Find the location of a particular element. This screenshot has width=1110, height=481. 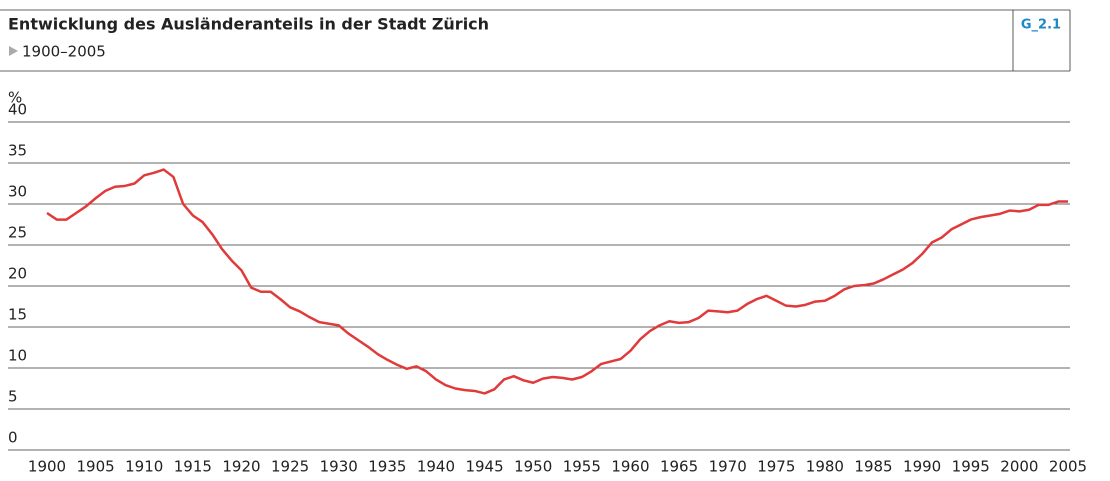

y-tick-label: 10 is located at coordinates (17, 356).